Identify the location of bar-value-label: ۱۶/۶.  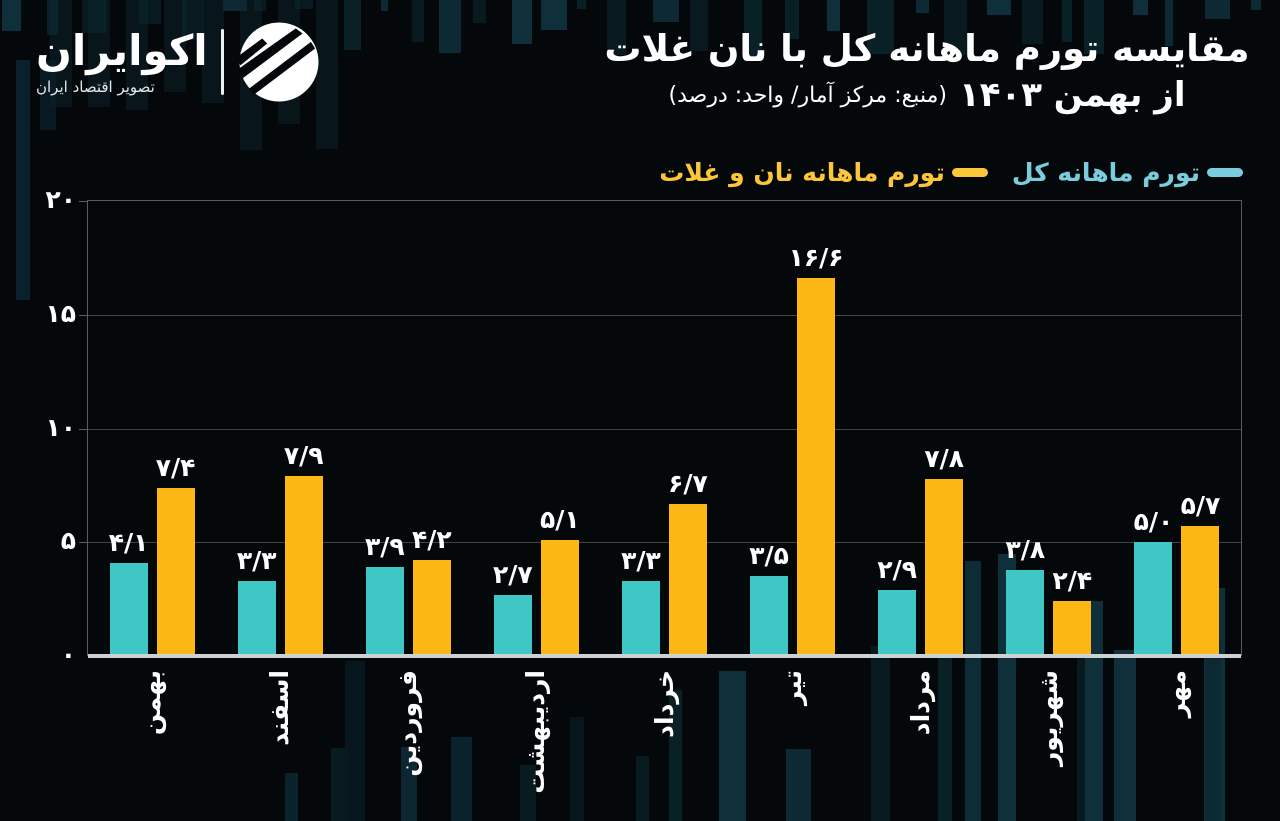
(816, 258).